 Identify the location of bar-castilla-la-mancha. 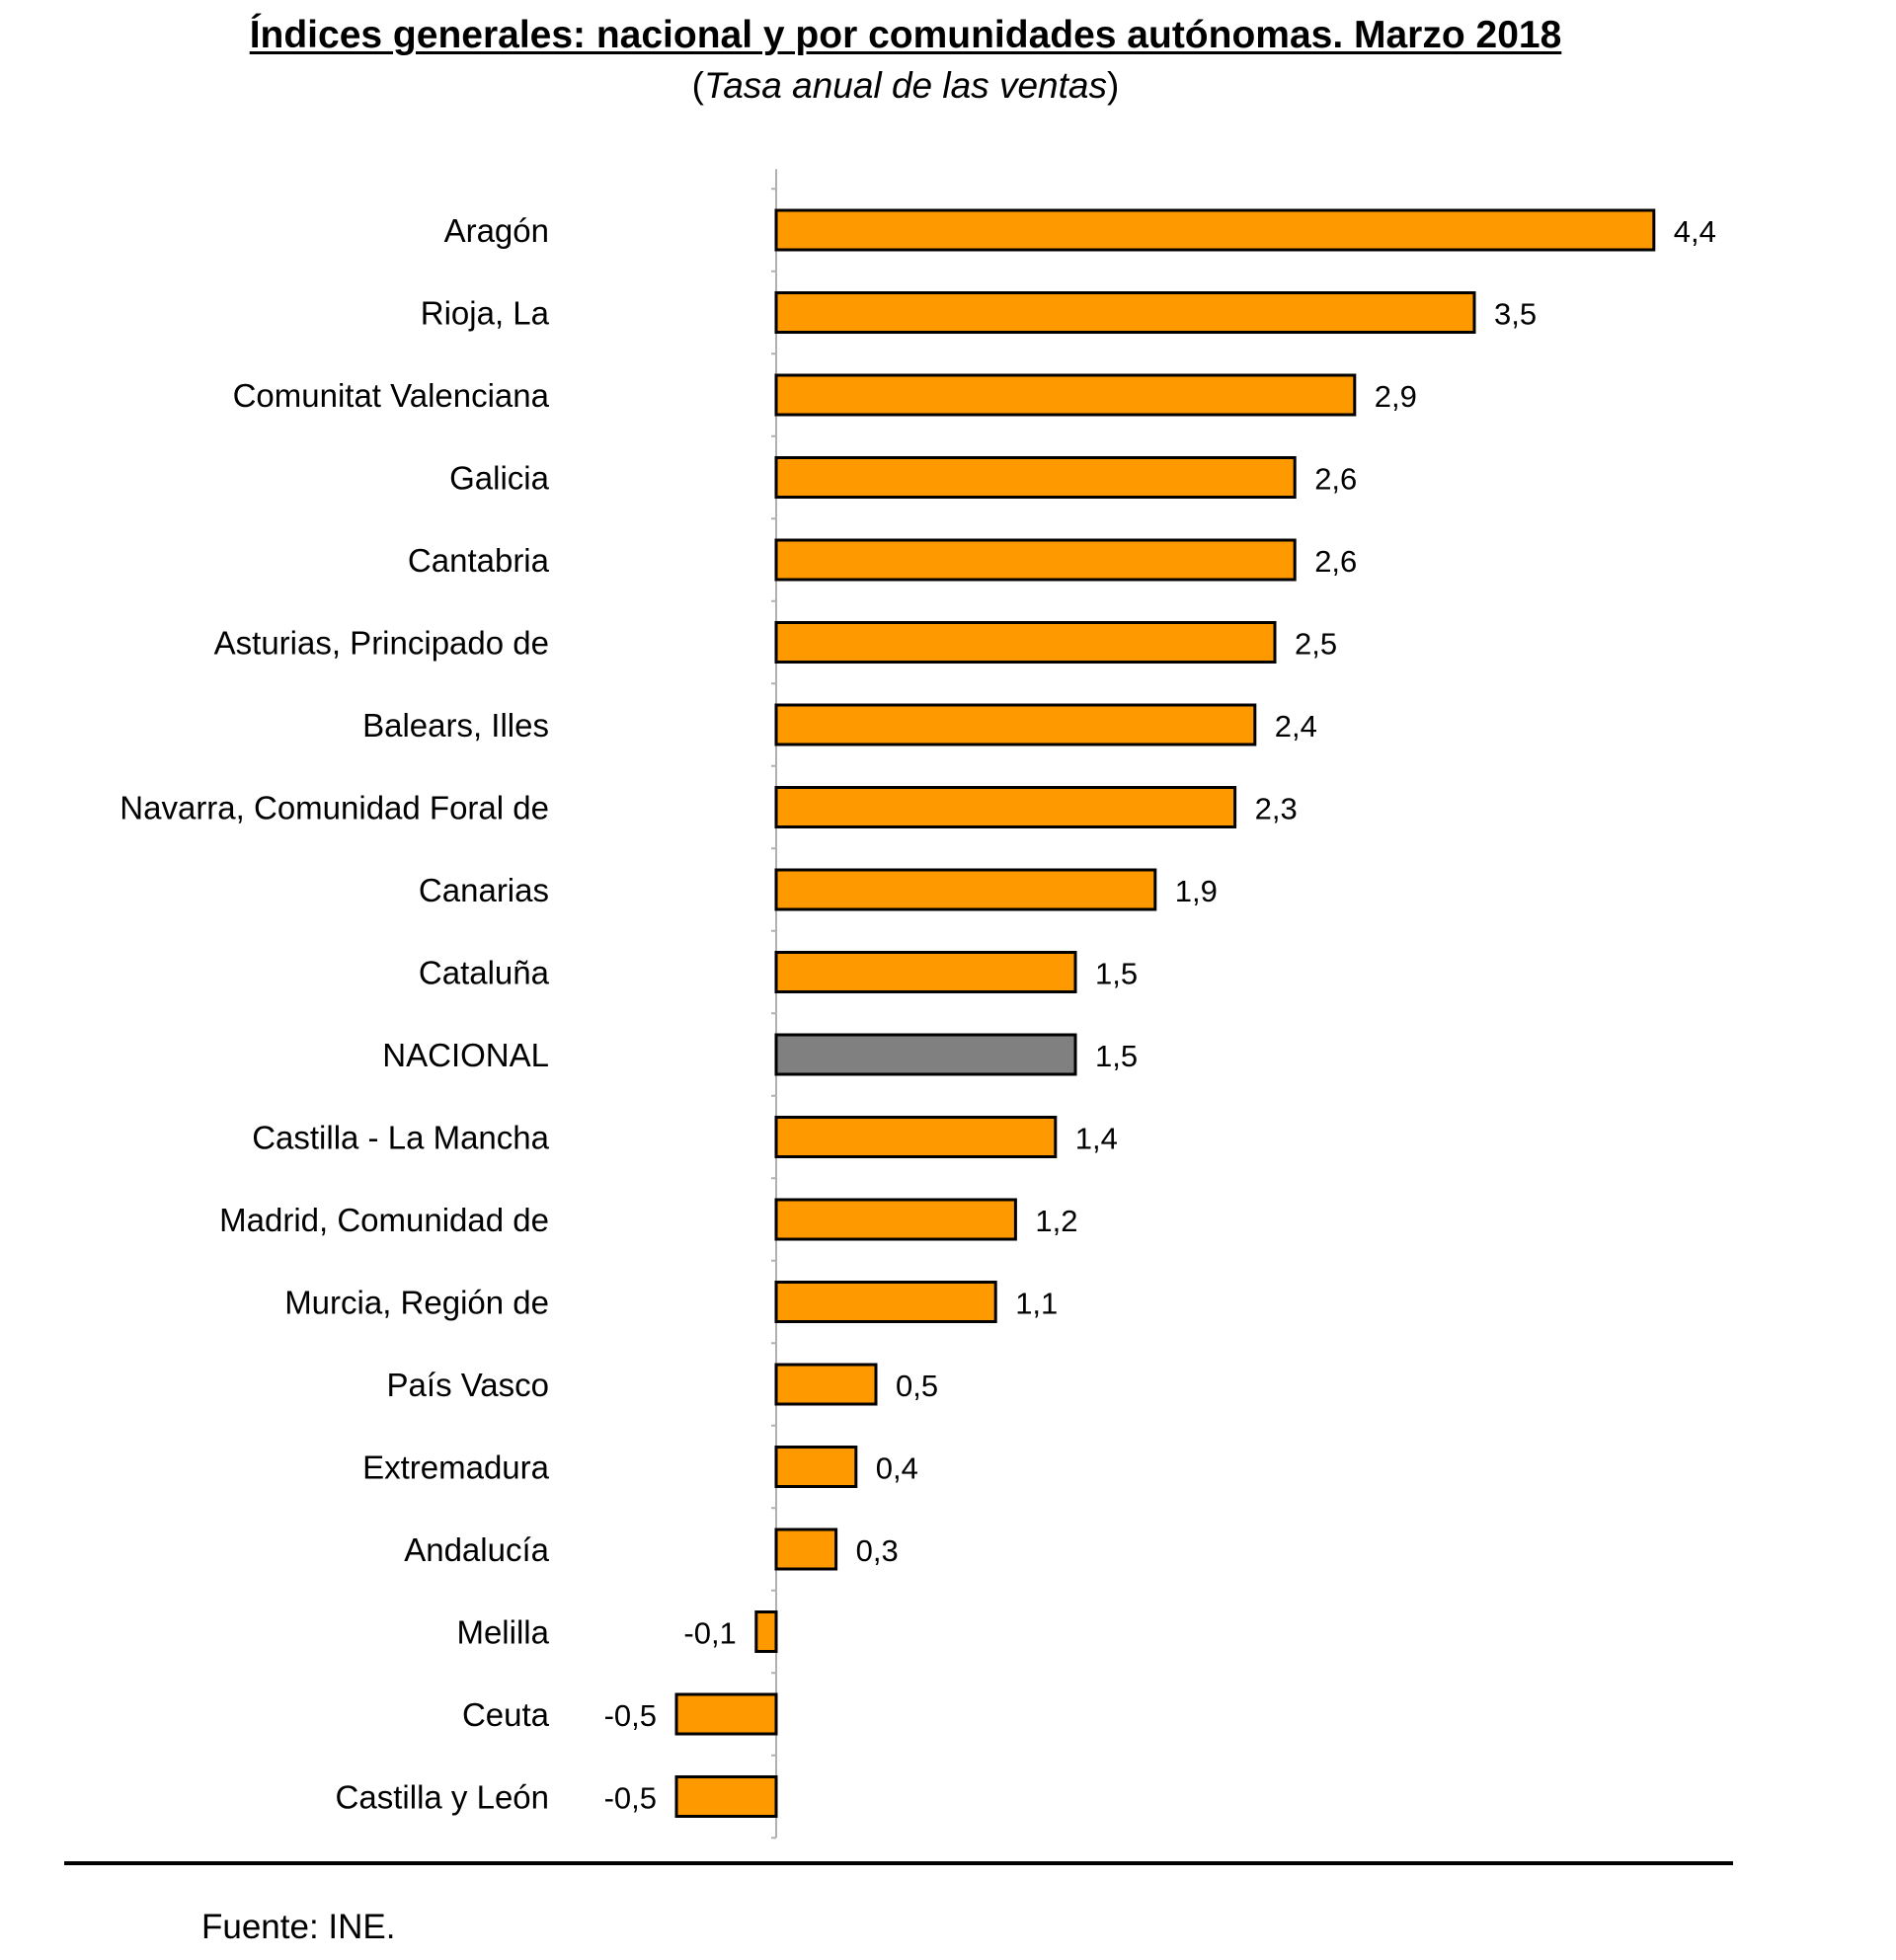
(916, 1137).